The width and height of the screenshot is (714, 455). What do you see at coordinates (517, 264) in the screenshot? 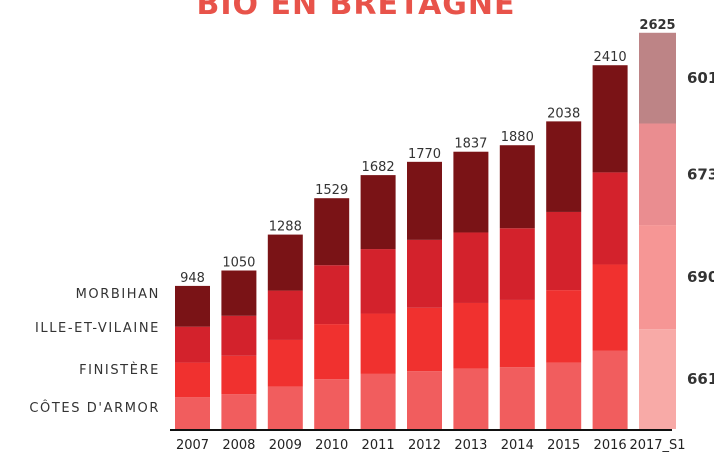
I see `bar-segment-2014-ille-et-vilaine` at bounding box center [517, 264].